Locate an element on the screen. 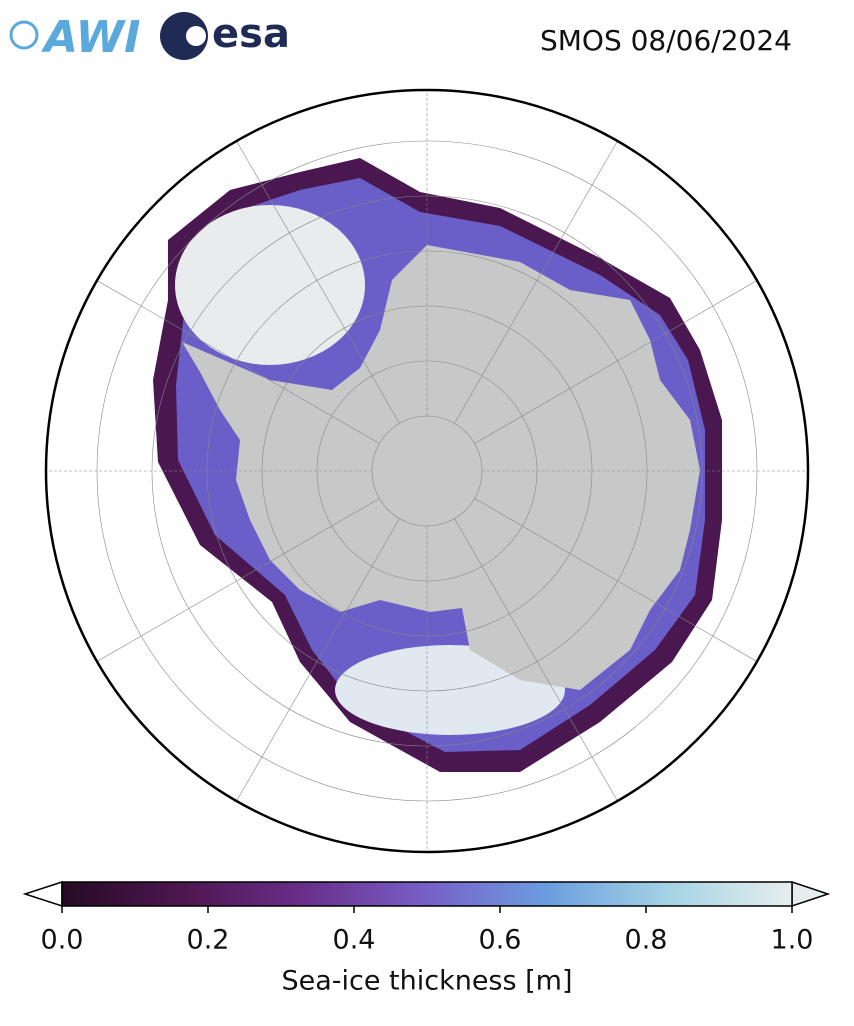 Image resolution: width=854 pixels, height=1026 pixels. cbar-tick-label: 0.6 is located at coordinates (500, 940).